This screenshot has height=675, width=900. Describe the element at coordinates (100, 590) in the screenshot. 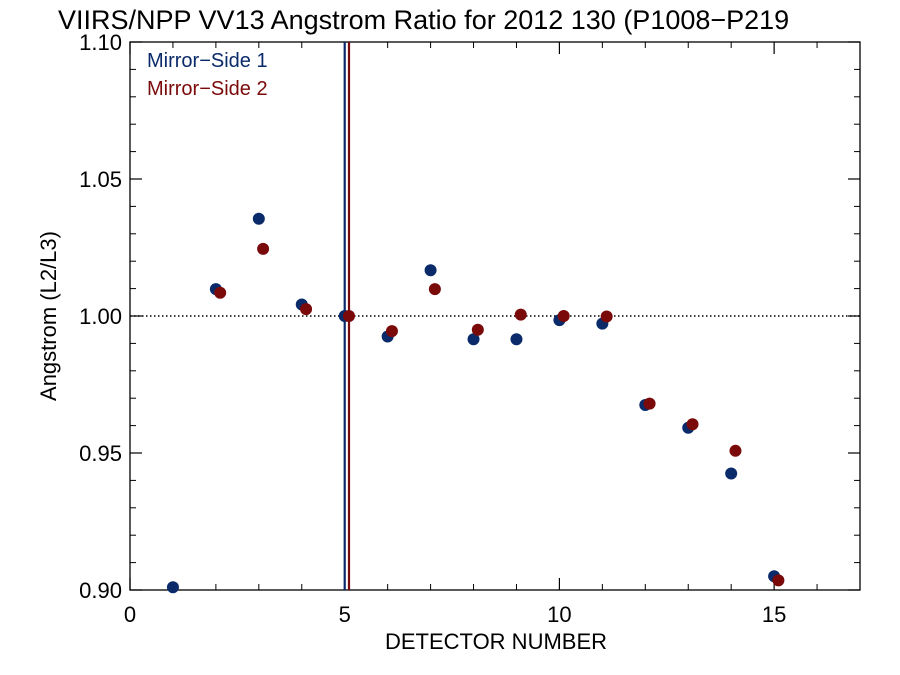

I see `y-tick-label: 0.90` at that location.